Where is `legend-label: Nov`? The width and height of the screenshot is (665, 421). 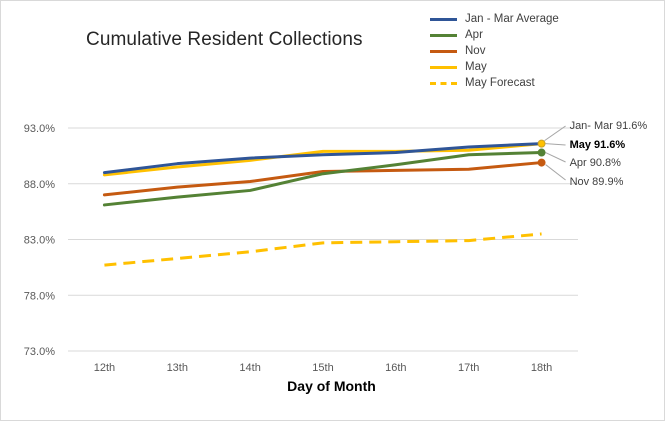
legend-label: Nov is located at coordinates (475, 51).